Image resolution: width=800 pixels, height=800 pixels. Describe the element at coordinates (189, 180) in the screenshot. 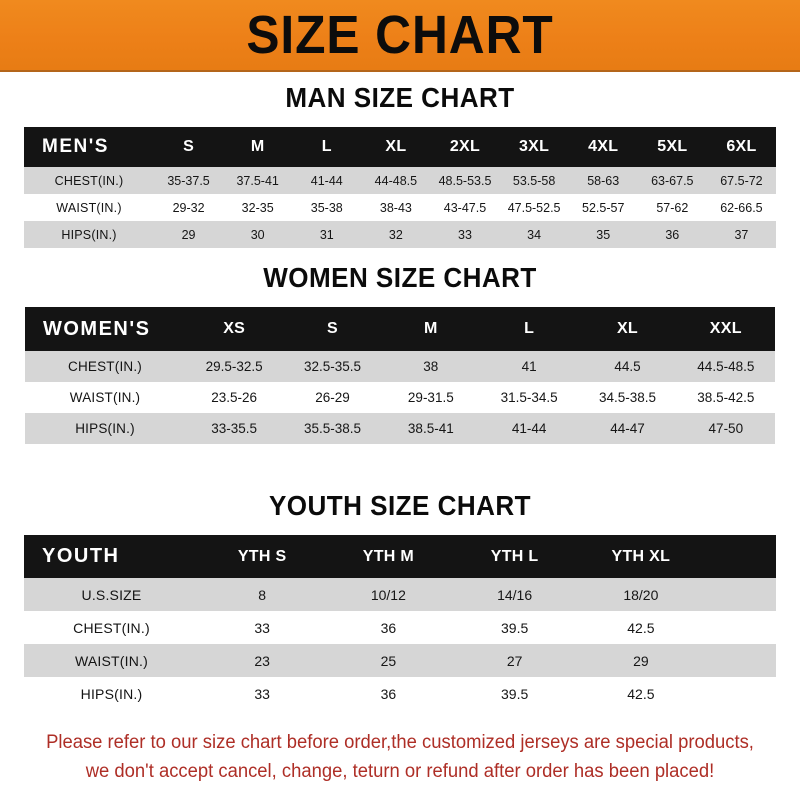

I see `men-cell: 35-37.5` at that location.